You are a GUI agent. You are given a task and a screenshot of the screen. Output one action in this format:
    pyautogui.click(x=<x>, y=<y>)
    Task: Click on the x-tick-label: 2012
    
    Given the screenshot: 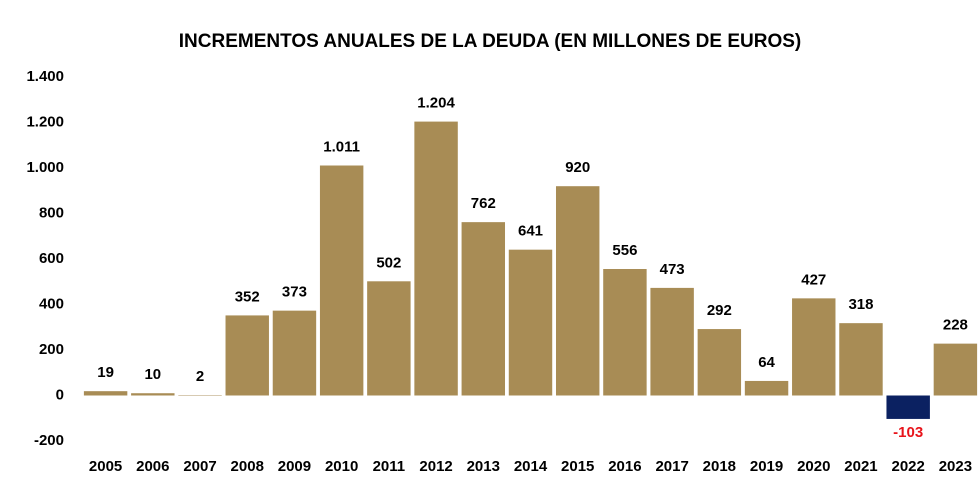 What is the action you would take?
    pyautogui.click(x=435, y=466)
    